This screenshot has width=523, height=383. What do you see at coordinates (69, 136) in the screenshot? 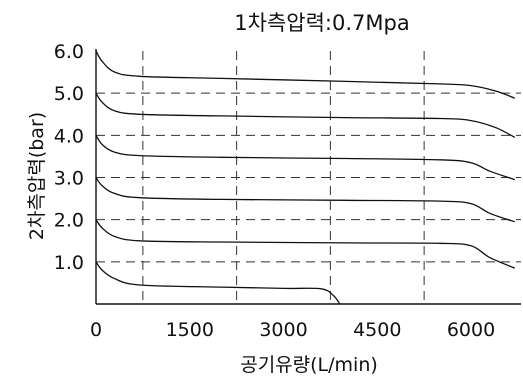
I see `y-tick-label-3: 4.0` at bounding box center [69, 136].